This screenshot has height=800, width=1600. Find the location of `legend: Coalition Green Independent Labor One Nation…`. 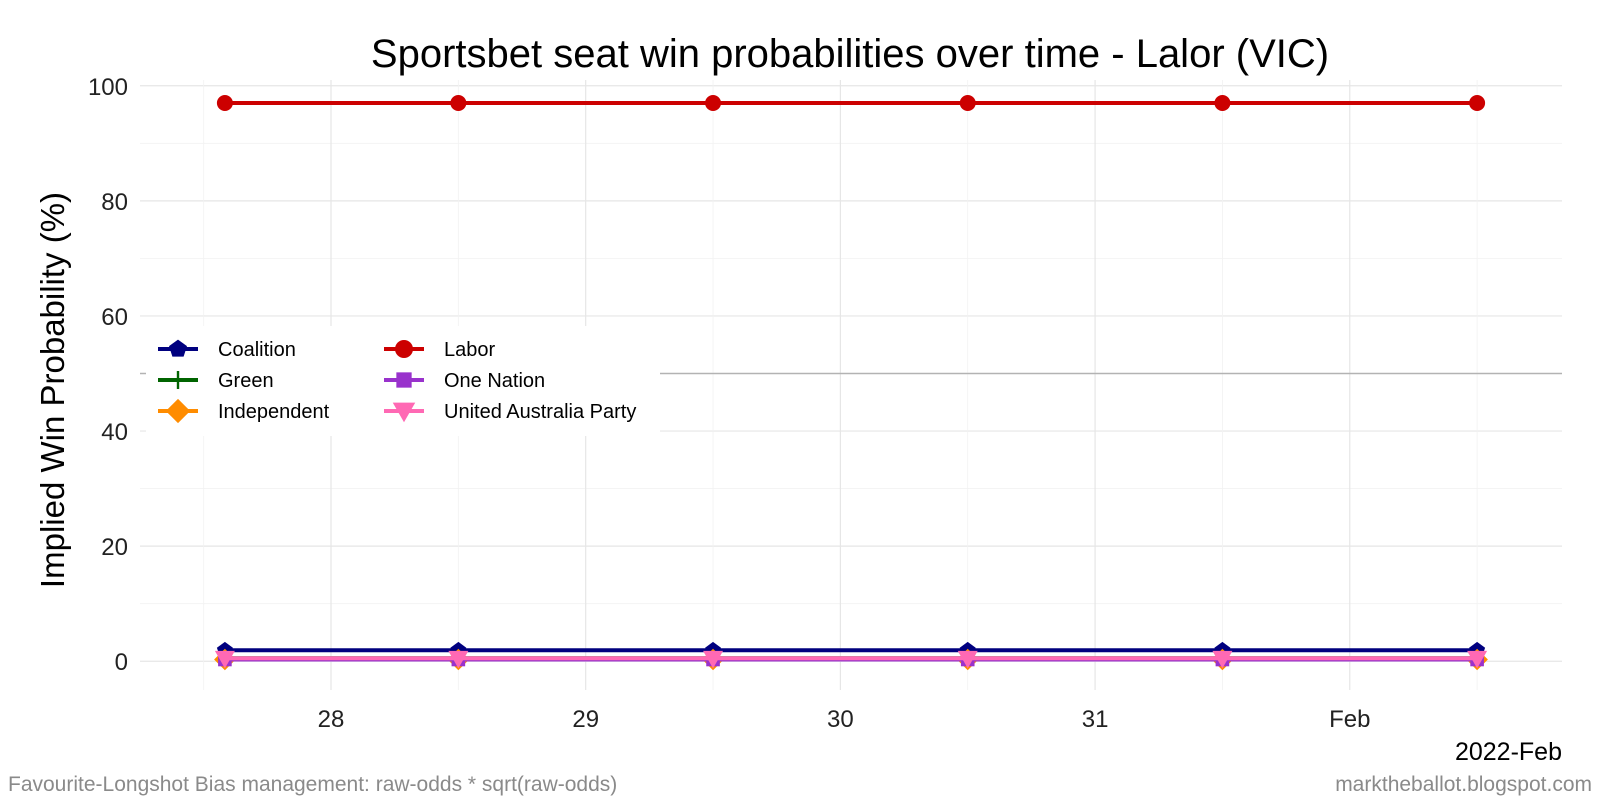

legend: Coalition Green Independent Labor One Nation… is located at coordinates (403, 381).